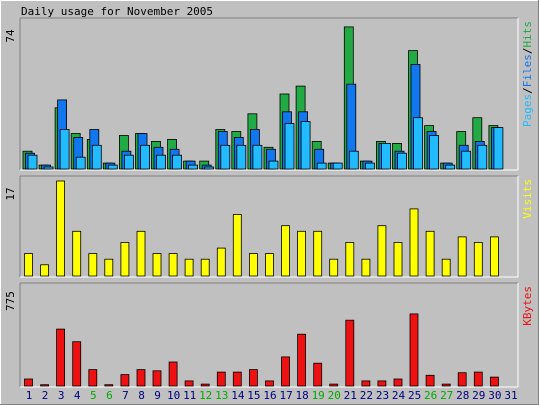 The width and height of the screenshot is (539, 405). What do you see at coordinates (93, 395) in the screenshot?
I see `x-tick-label: 5` at bounding box center [93, 395].